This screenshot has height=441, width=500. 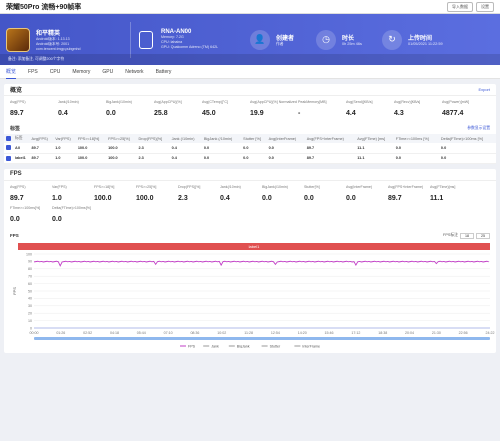 I want to click on x-tick-label: 22:56, so click(x=463, y=333).